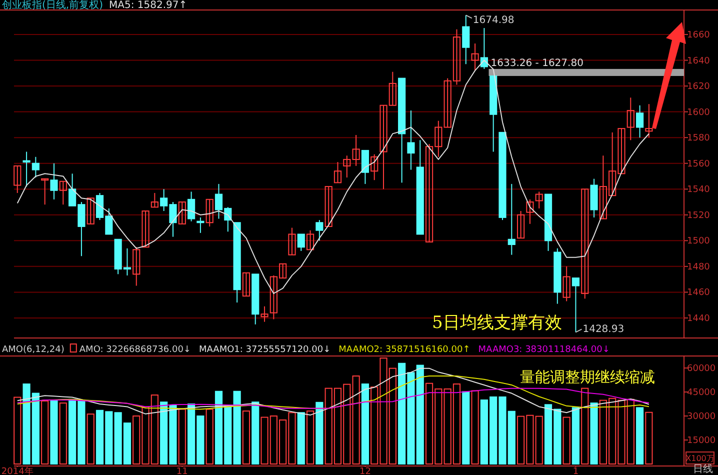 Image resolution: width=718 pixels, height=475 pixels. I want to click on y-tick-label: 1460, so click(698, 293).